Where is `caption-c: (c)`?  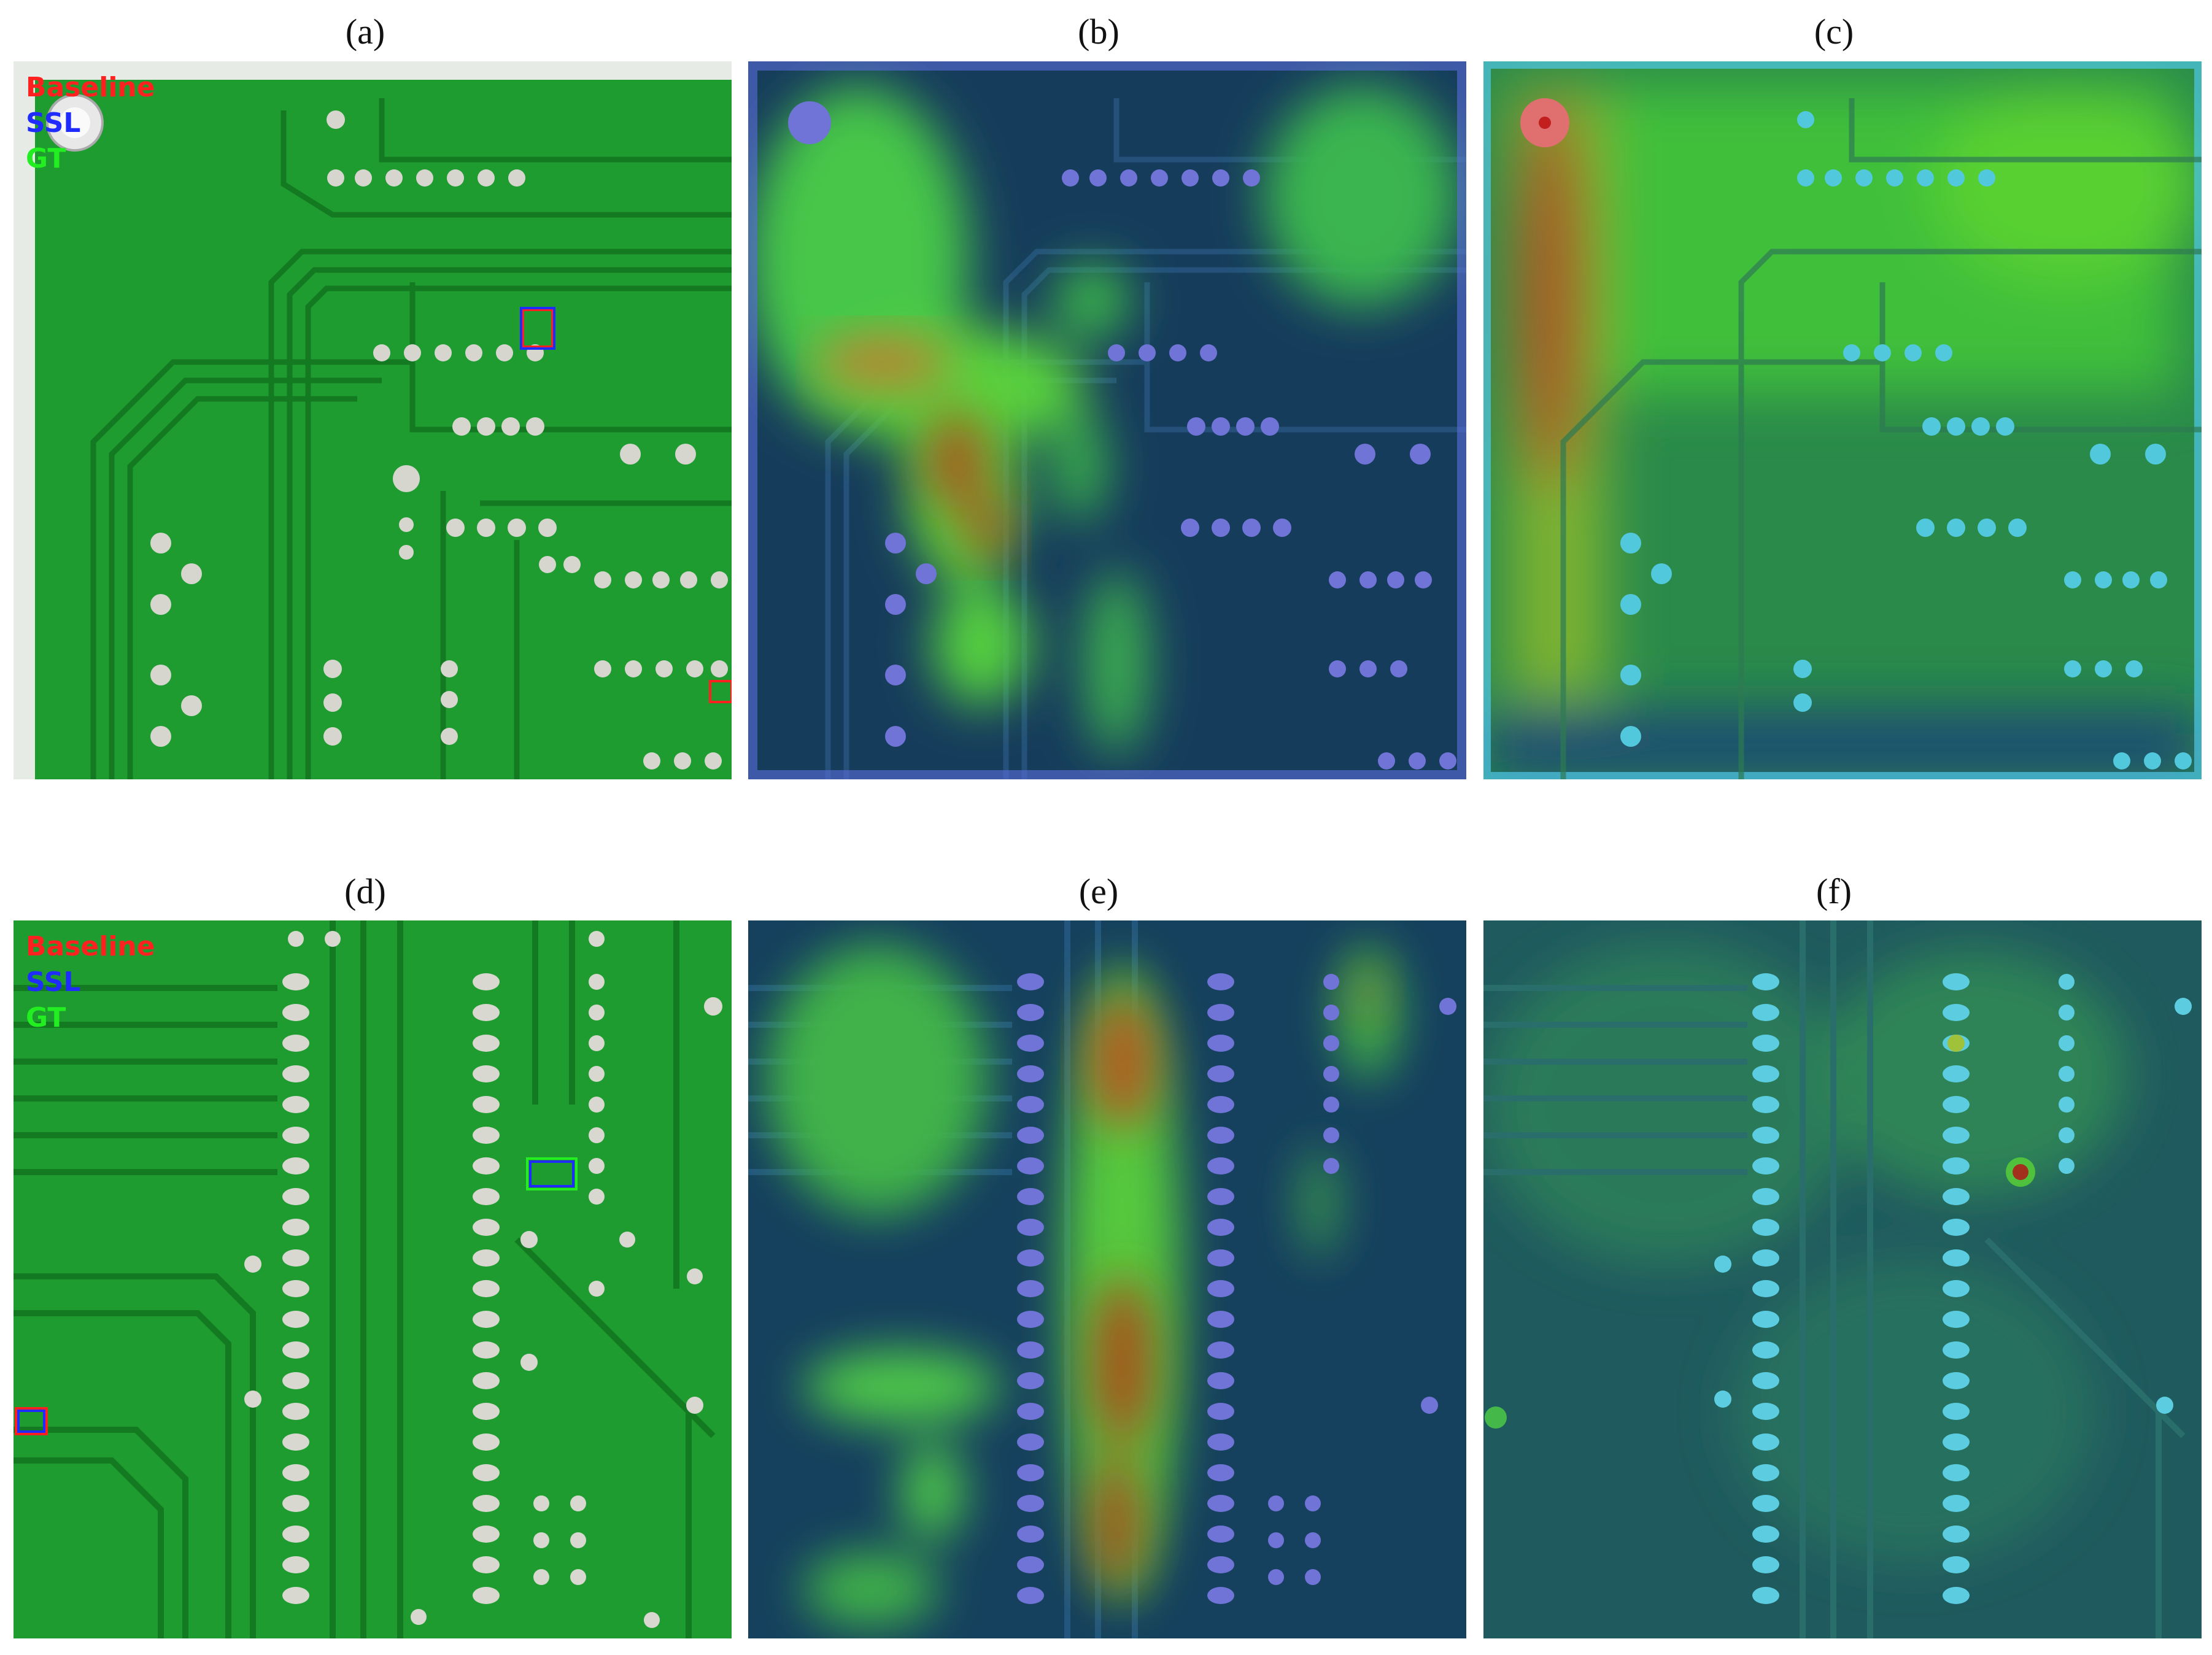
caption-c: (c) is located at coordinates (1834, 32).